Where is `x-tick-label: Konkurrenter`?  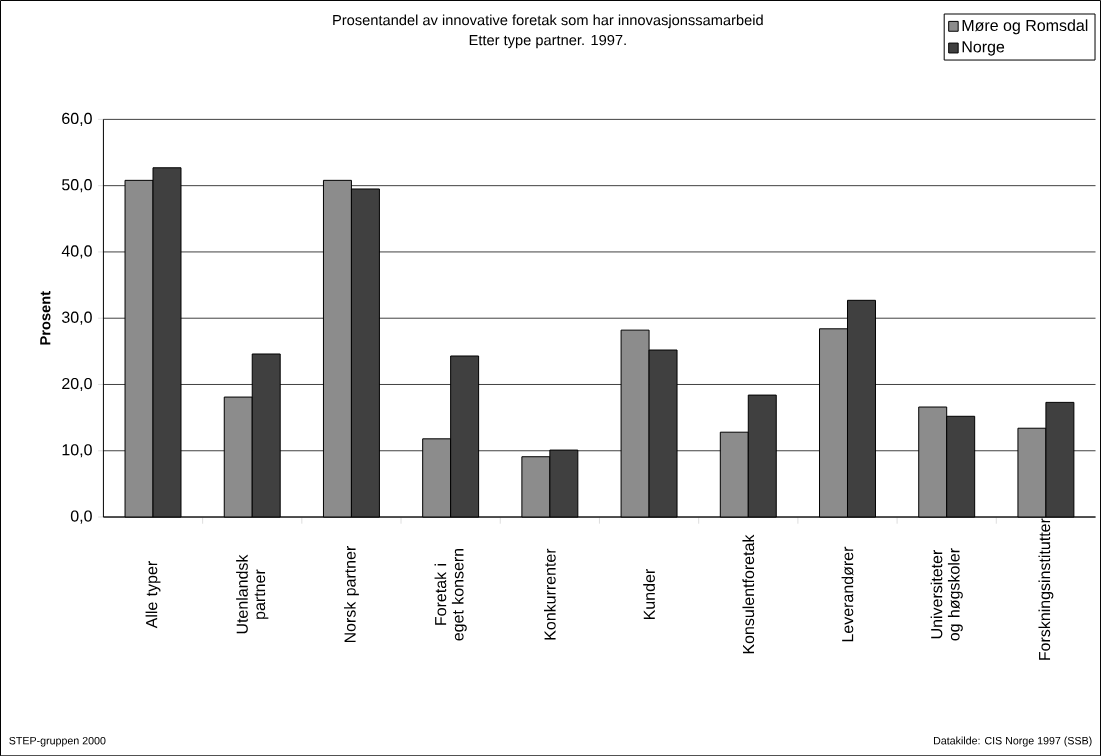 x-tick-label: Konkurrenter is located at coordinates (550, 594).